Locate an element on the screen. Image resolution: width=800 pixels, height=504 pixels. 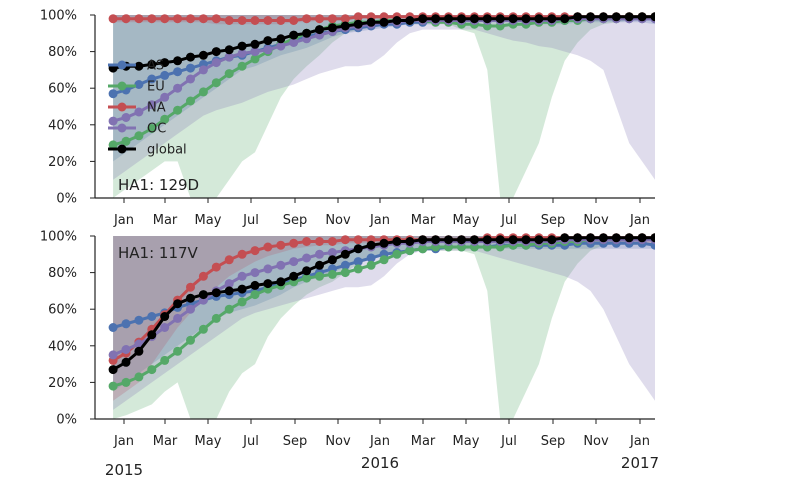
panel-label: HA1: 129D is located at coordinates (158, 185).